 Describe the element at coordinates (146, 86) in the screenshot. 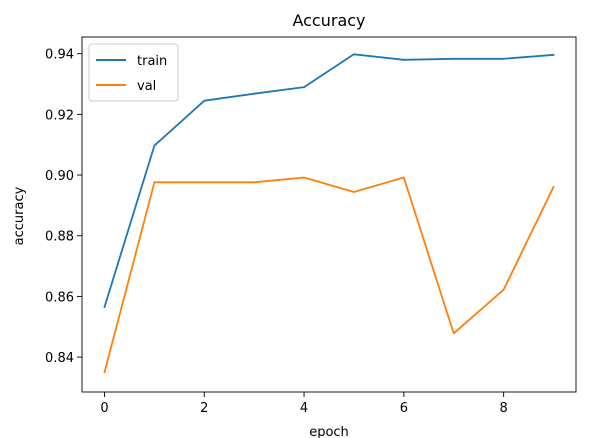

I see `legend-label-val: val` at that location.